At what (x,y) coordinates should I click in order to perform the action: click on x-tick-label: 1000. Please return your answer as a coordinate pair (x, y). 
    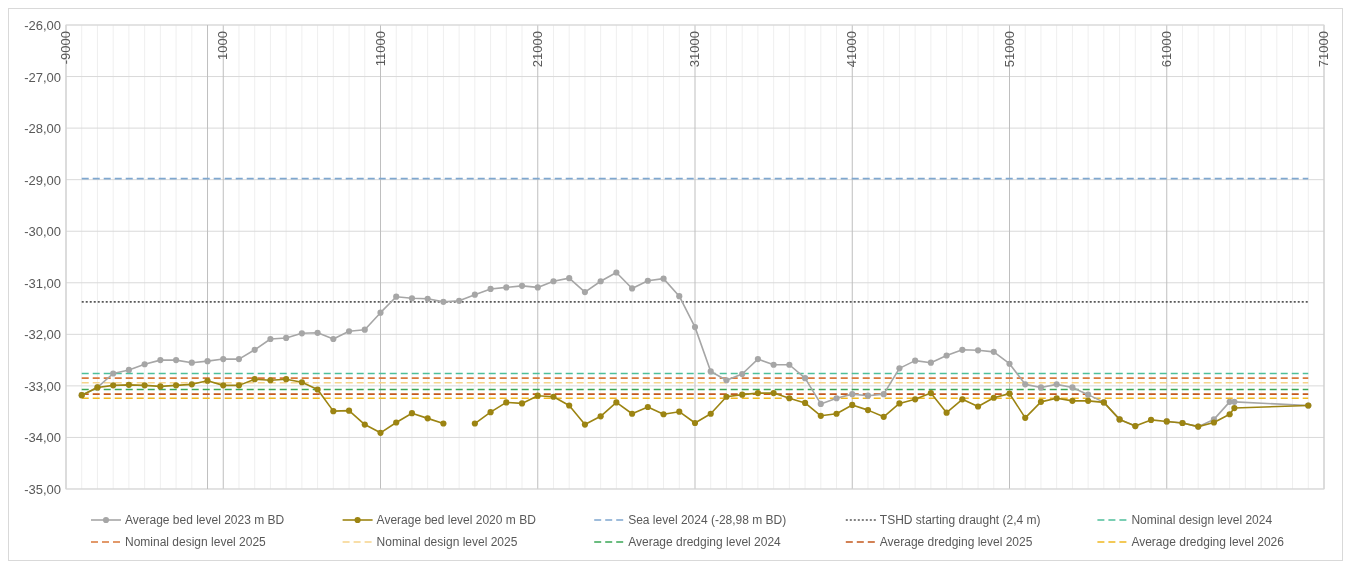
    Looking at the image, I should click on (223, 45).